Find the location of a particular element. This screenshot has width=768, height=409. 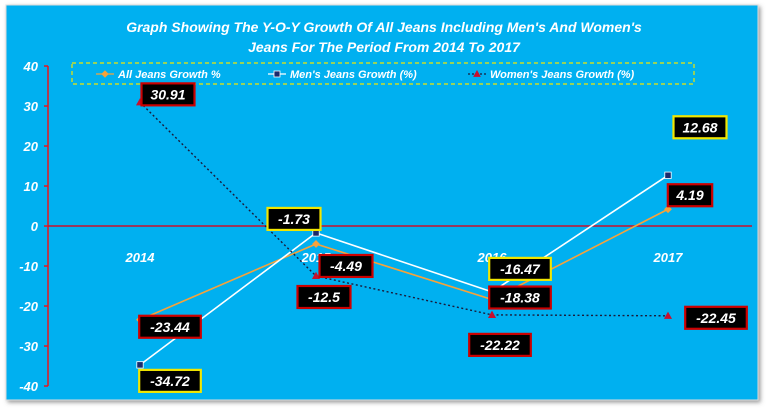

data-label-text: -12.5 is located at coordinates (324, 297).